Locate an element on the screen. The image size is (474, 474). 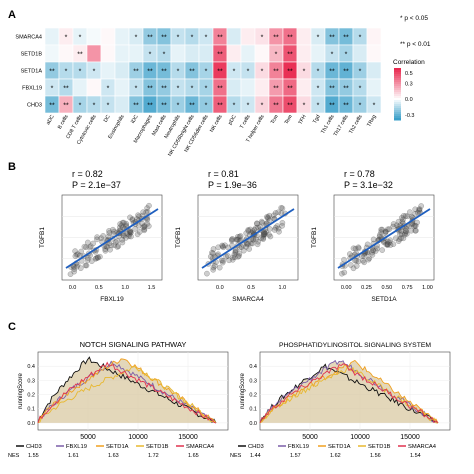
heatmap-col-label: TReg is located at coordinates (372, 121).